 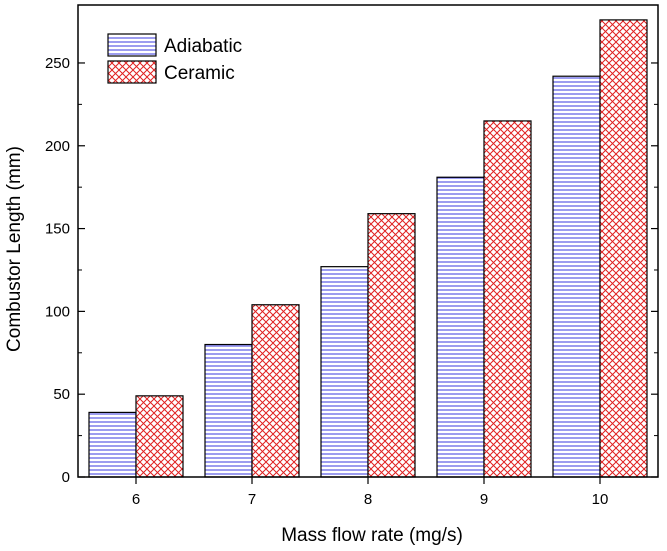 What do you see at coordinates (199, 73) in the screenshot?
I see `legend-label-ceramic: Ceramic` at bounding box center [199, 73].